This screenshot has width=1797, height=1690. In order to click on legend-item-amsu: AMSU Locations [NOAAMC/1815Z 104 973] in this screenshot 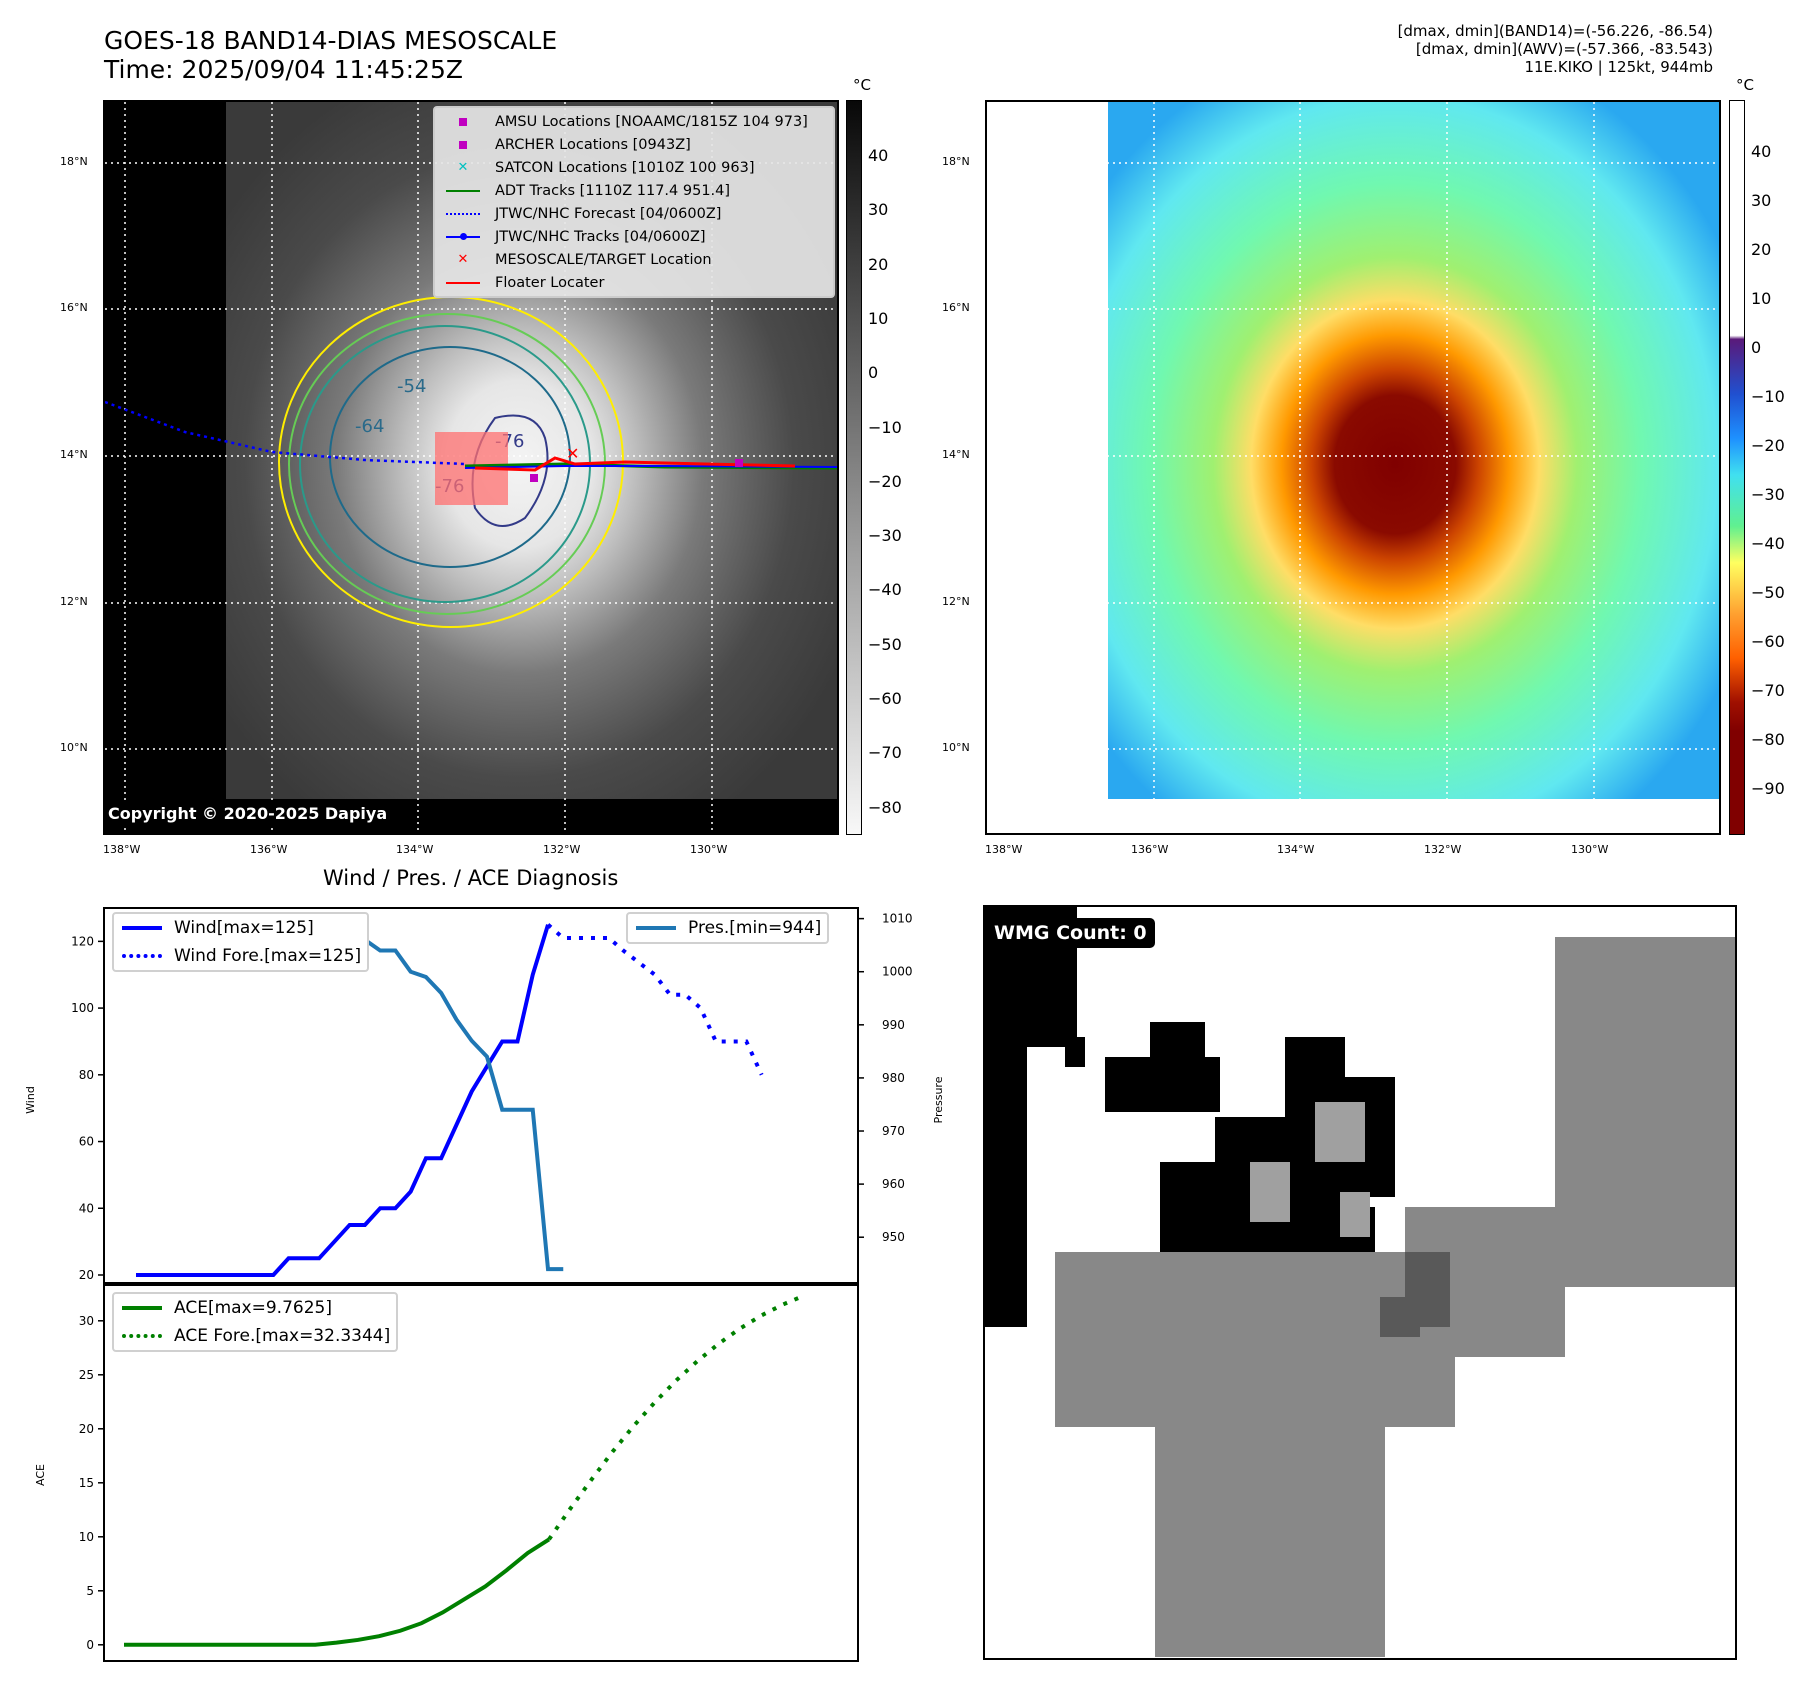, I will do `click(634, 121)`.